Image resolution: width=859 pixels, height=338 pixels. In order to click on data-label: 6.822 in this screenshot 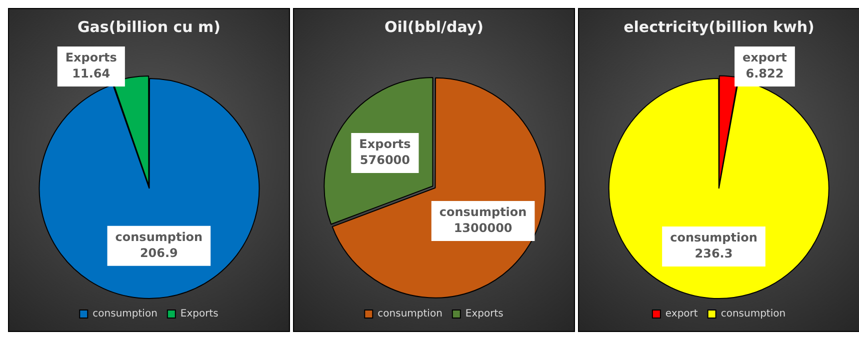, I will do `click(765, 73)`.